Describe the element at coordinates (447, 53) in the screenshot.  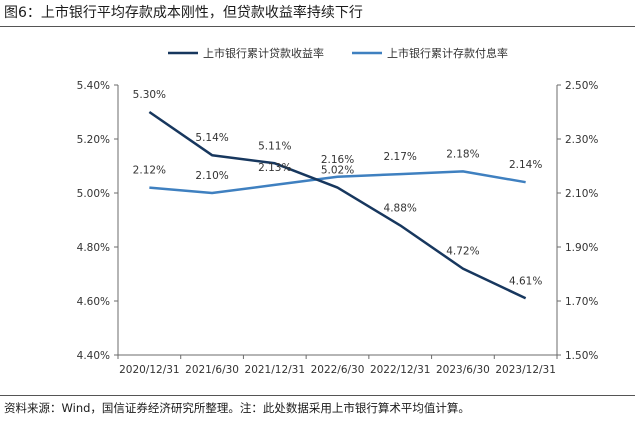
I see `legend-label-deposit: 上市银行累计存款付息率` at that location.